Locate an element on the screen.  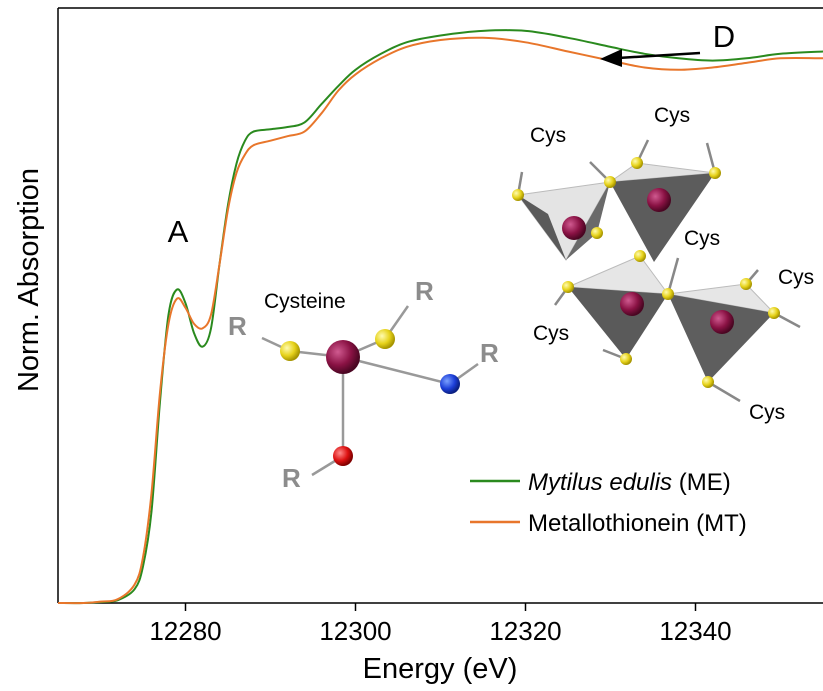
y-axis-label: Norm. Absorption is located at coordinates (29, 280).